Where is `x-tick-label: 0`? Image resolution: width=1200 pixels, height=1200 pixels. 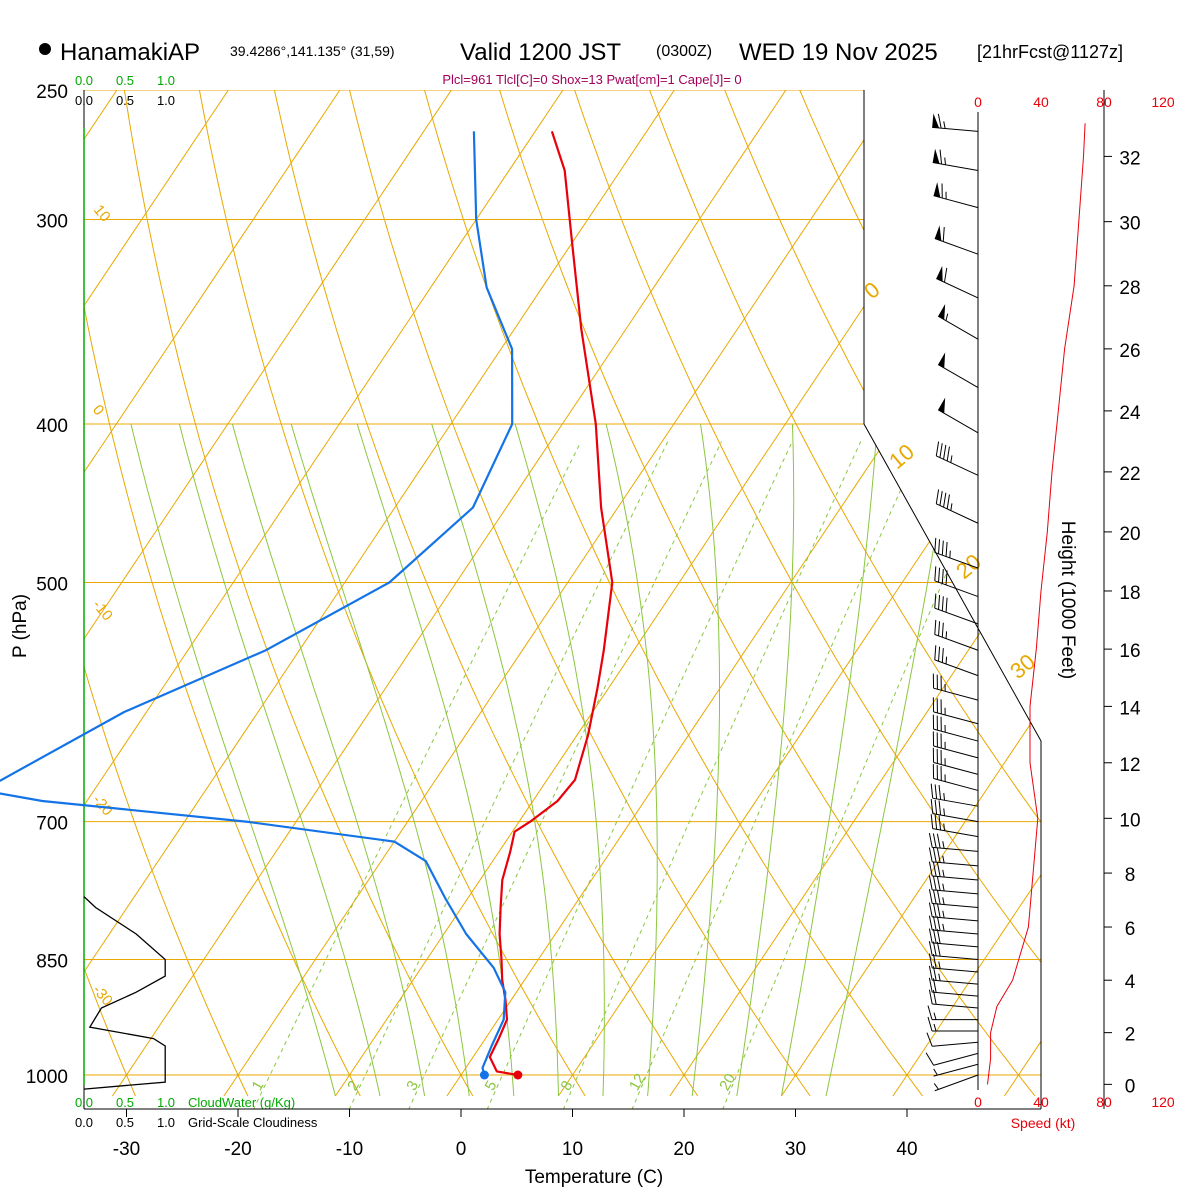 x-tick-label: 0 is located at coordinates (461, 1149).